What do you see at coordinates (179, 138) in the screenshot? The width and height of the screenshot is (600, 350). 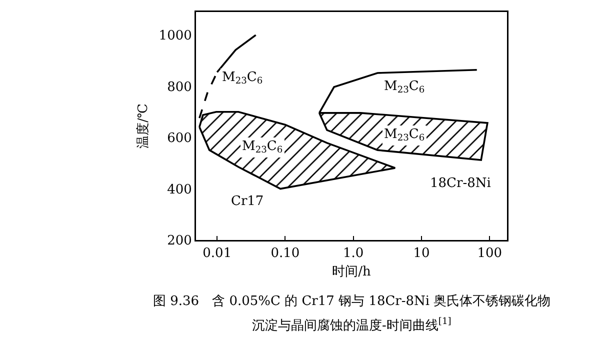 I see `y-tick-label: 600` at bounding box center [179, 138].